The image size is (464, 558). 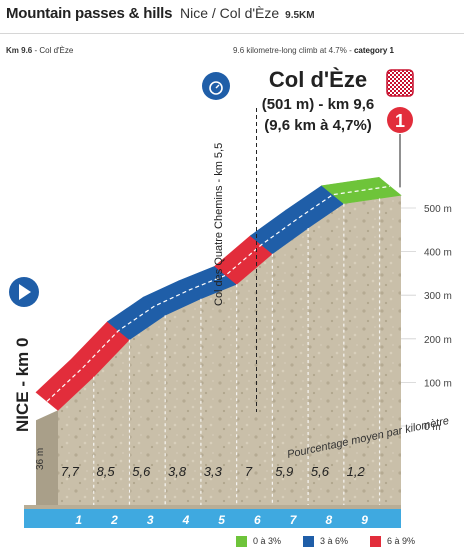 I want to click on summit-altitude: (501 m) - km 9,6, so click(x=318, y=104).